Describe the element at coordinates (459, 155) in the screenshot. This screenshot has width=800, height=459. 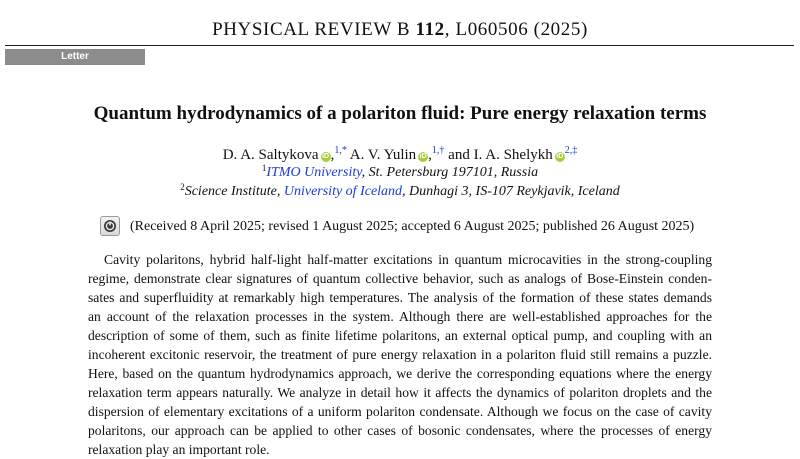
I see `author-conjunction: and` at that location.